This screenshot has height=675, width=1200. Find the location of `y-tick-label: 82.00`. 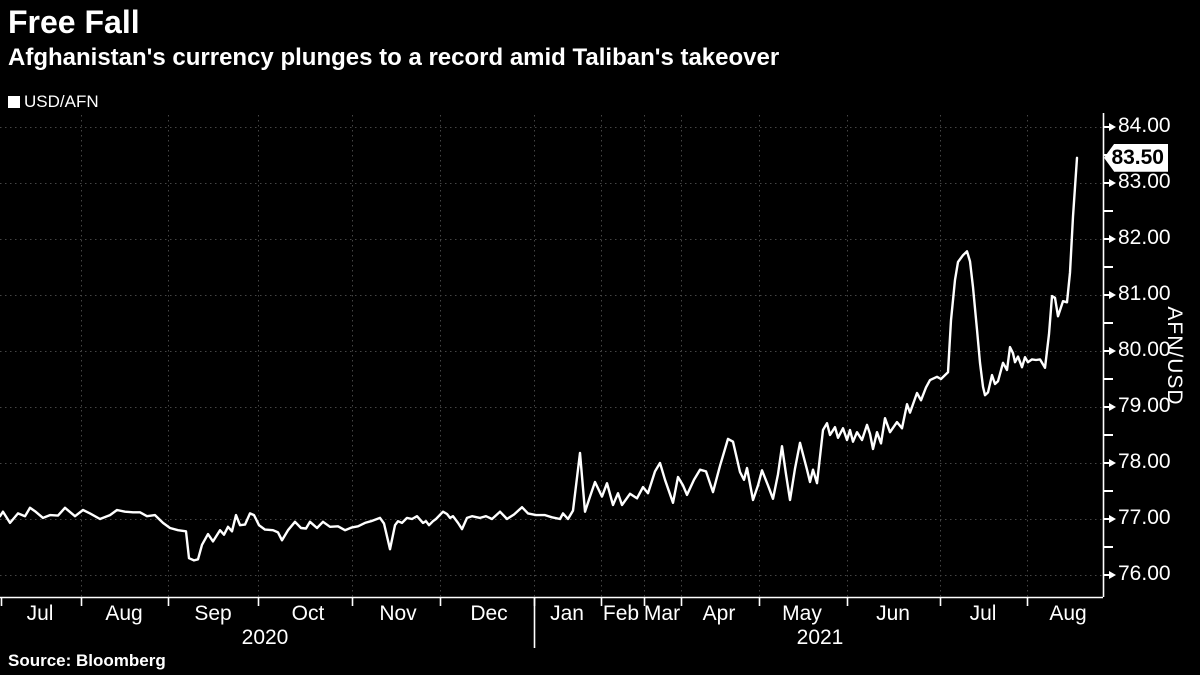

y-tick-label: 82.00 is located at coordinates (1144, 237).